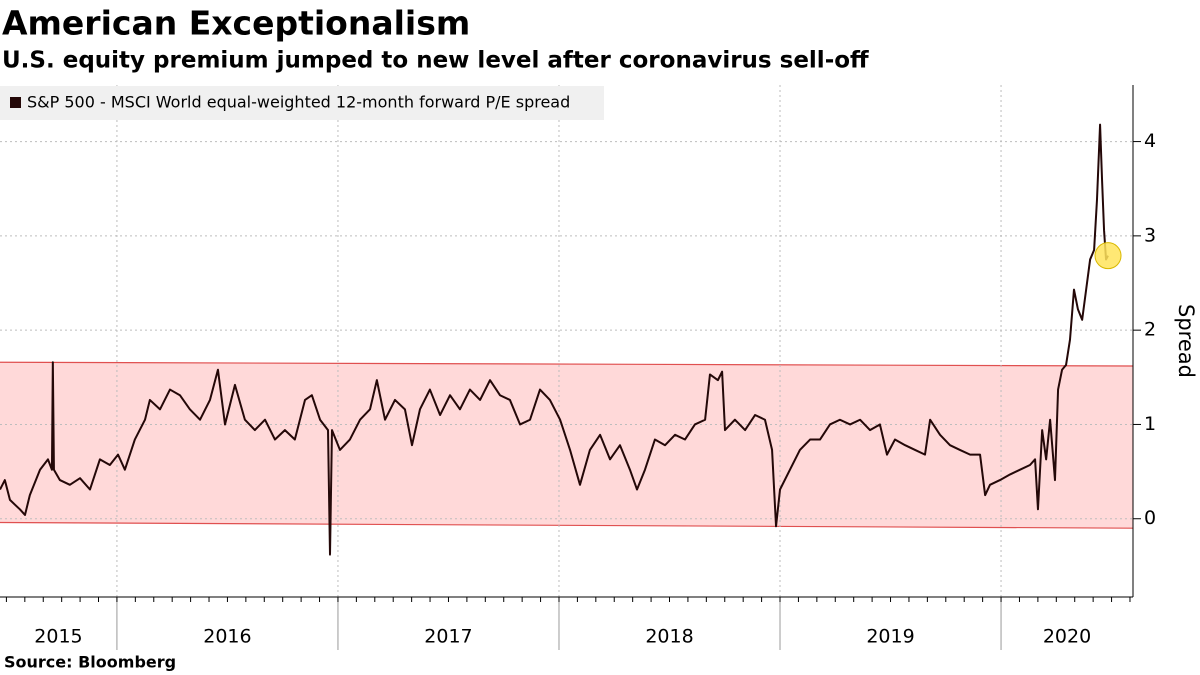 The width and height of the screenshot is (1200, 675). I want to click on y-tick-label: 2, so click(1150, 330).